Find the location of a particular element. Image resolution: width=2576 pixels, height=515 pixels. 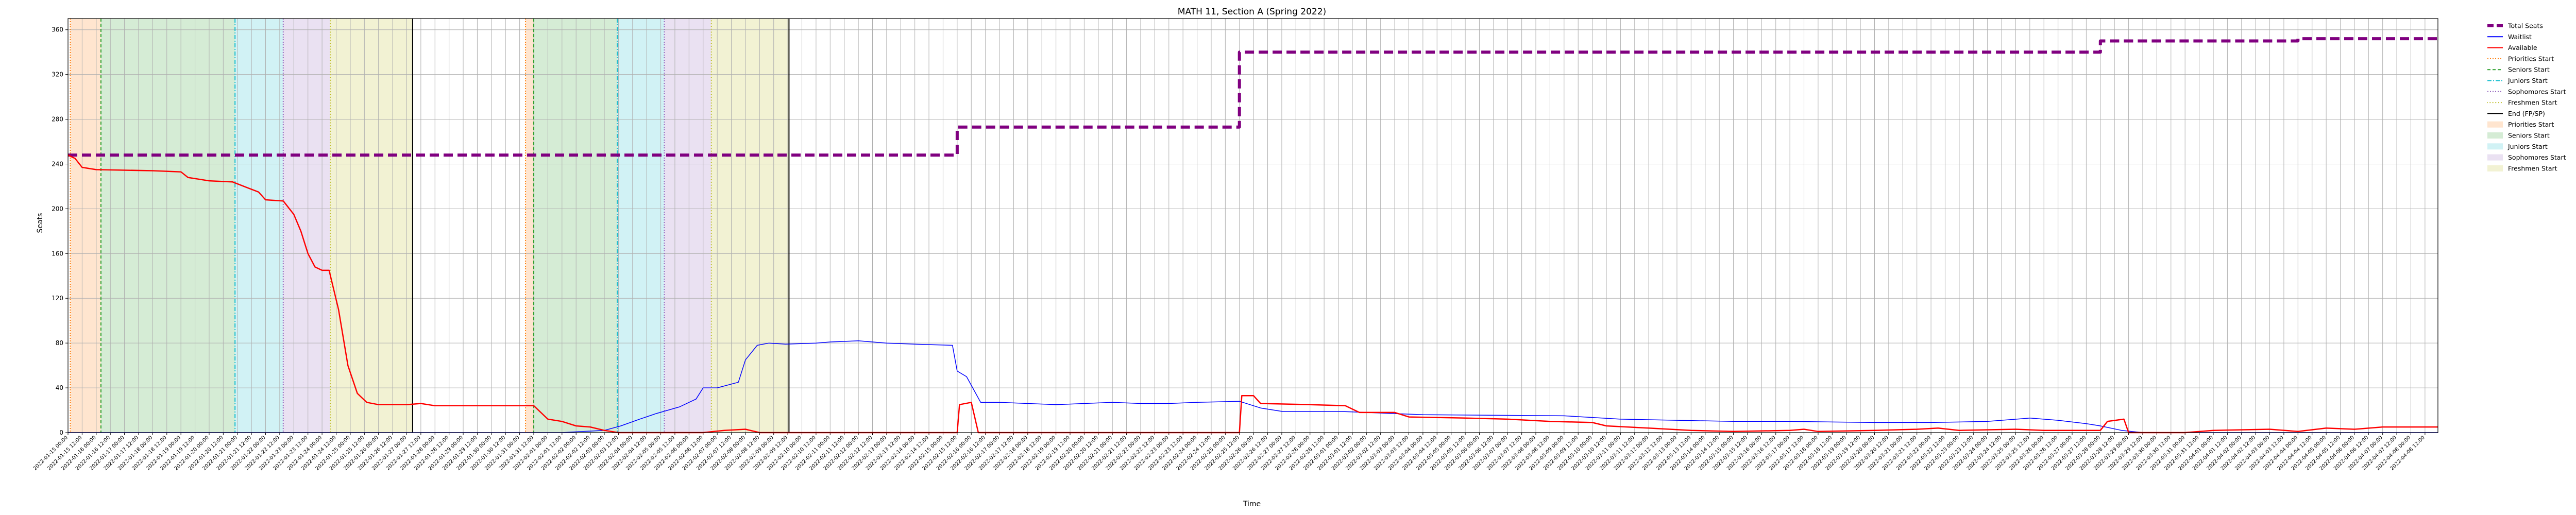

y-tick-label: 200 is located at coordinates (57, 208).